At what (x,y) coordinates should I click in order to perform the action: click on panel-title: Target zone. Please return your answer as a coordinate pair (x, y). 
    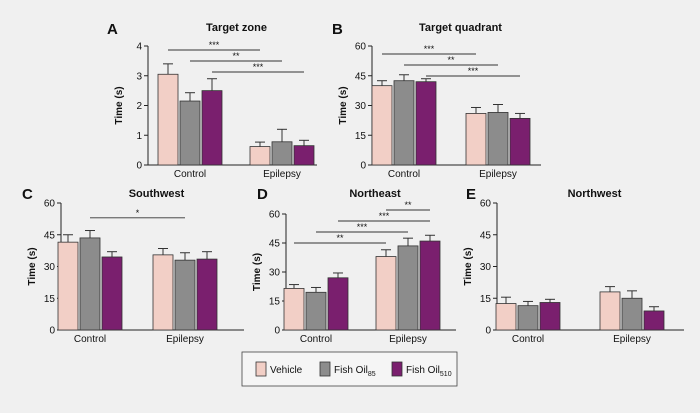
    Looking at the image, I should click on (236, 28).